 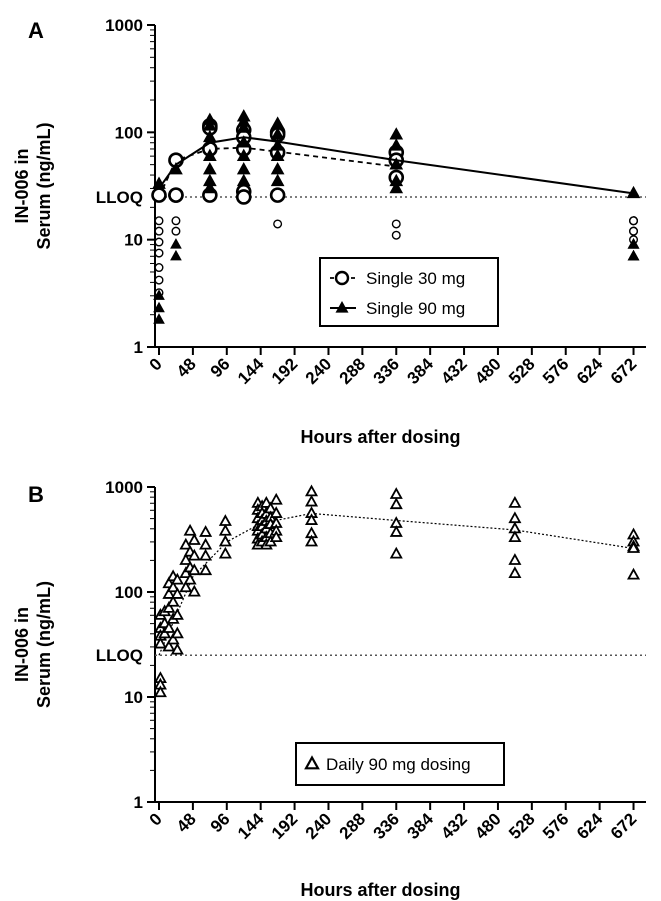 What do you see at coordinates (342, 278) in the screenshot?
I see `legend-marker-circle` at bounding box center [342, 278].